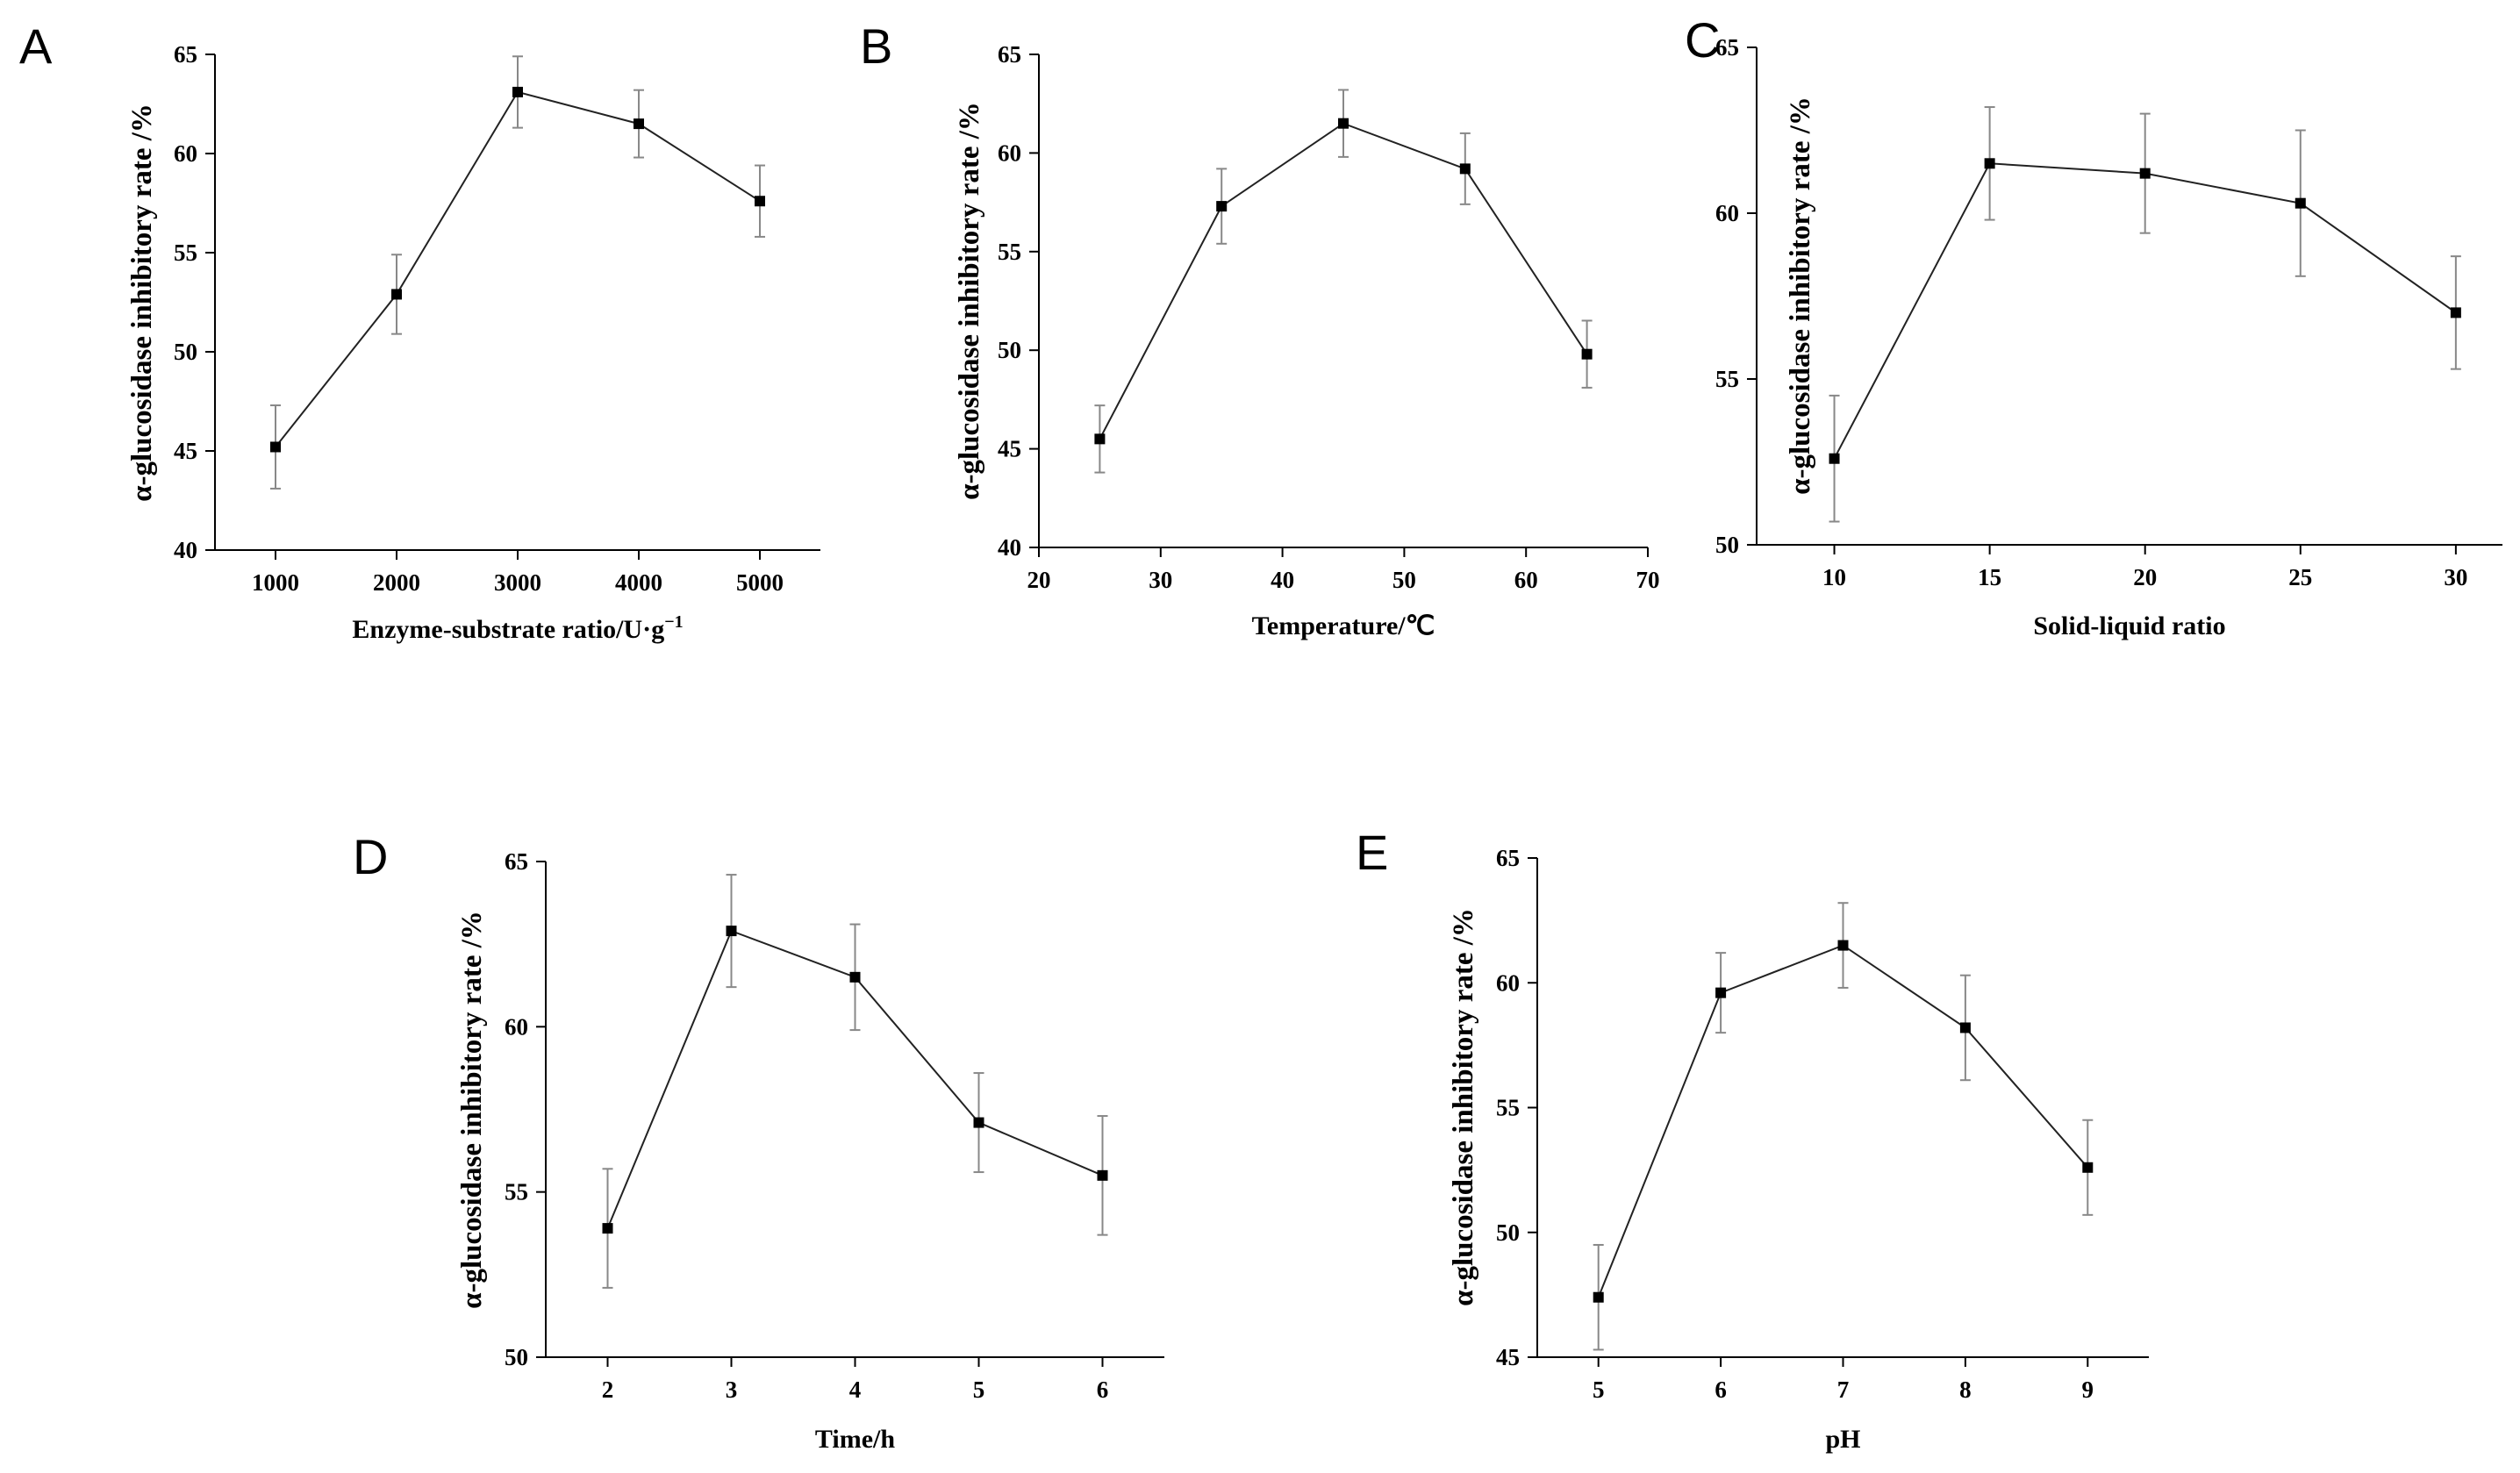  I want to click on x-tick-label: 8, so click(1965, 1389).